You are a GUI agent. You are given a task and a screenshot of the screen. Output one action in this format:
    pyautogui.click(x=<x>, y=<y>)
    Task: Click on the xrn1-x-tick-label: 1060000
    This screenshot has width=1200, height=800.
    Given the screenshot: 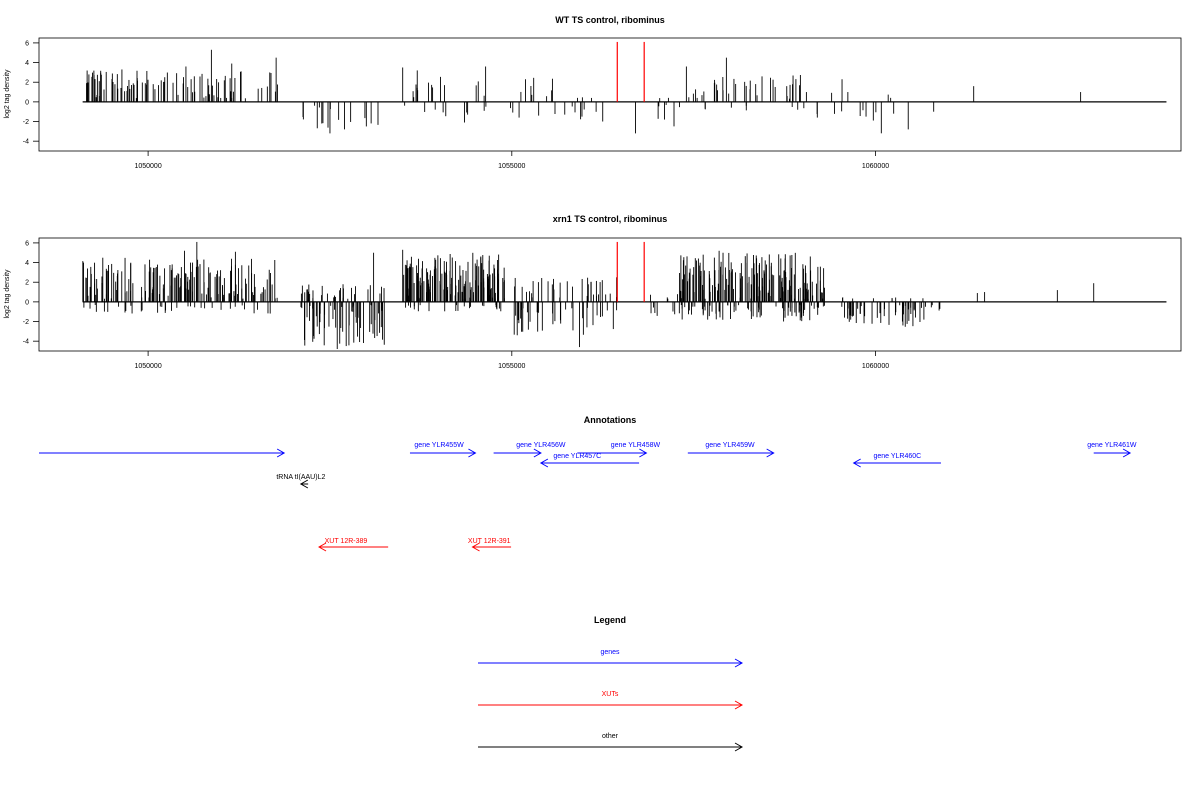 What is the action you would take?
    pyautogui.click(x=875, y=366)
    